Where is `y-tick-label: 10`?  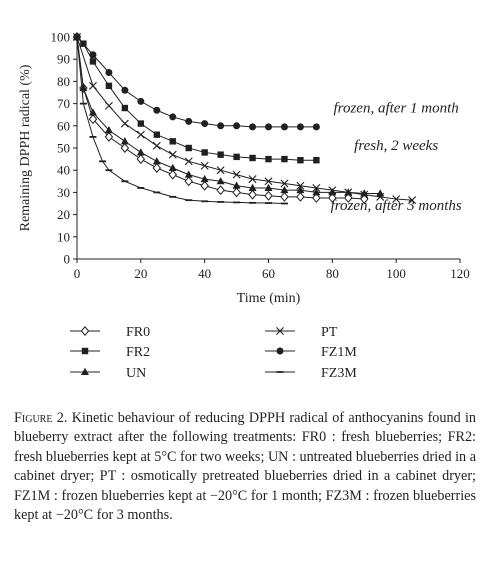 y-tick-label: 10 is located at coordinates (63, 236).